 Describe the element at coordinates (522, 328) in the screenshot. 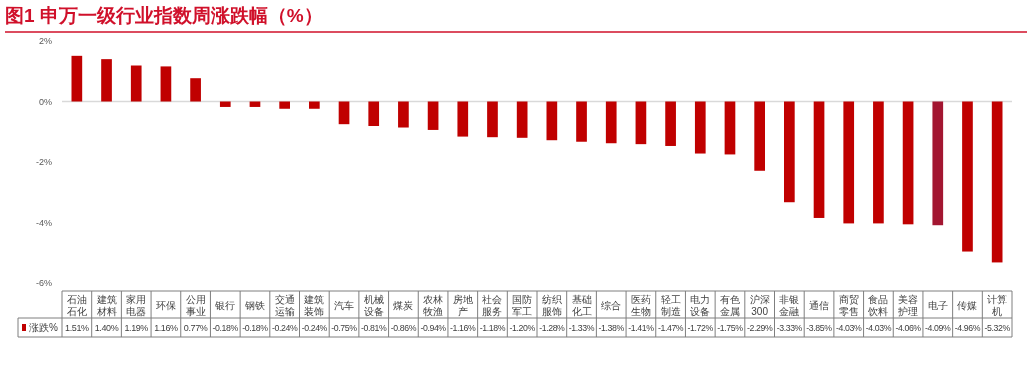

I see `data-label: -1.20%` at that location.